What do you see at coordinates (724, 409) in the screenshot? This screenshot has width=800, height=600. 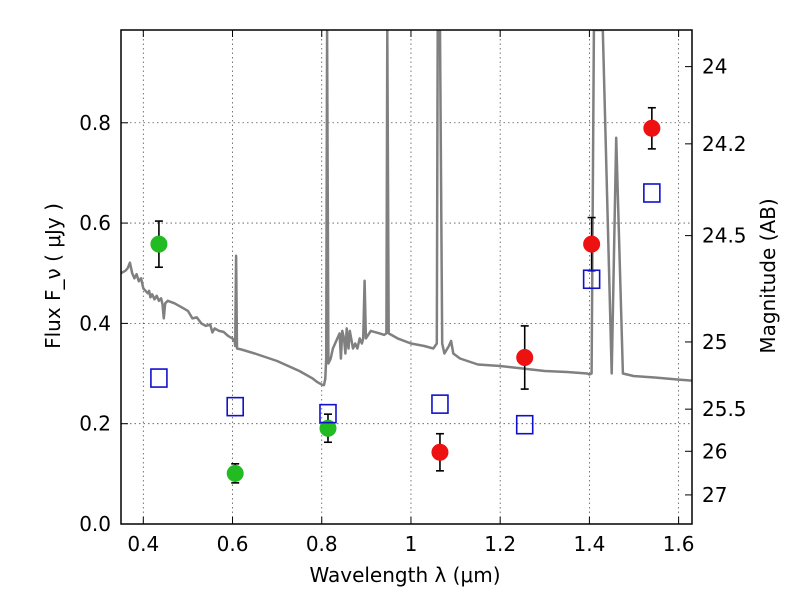 I see `y2-tick-label: 25.5` at bounding box center [724, 409].